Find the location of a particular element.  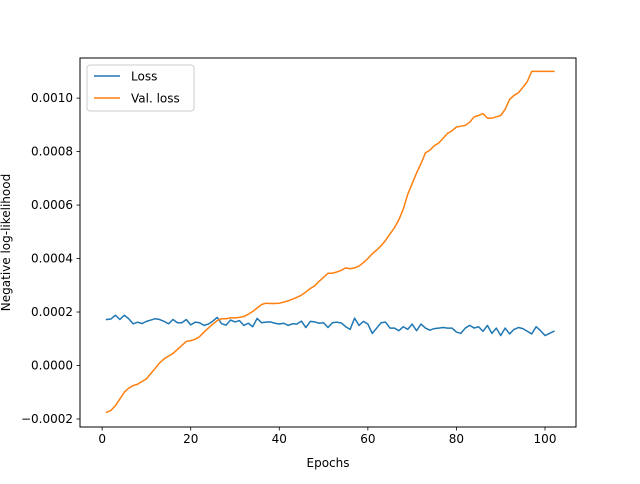

legend: Loss Val. loss is located at coordinates (140, 88).